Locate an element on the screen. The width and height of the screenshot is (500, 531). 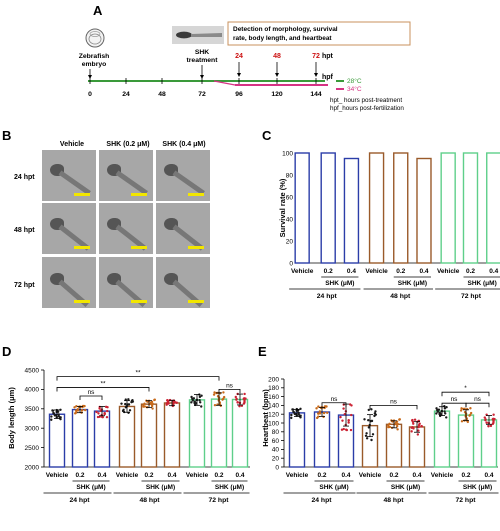
hpf-tick-label: 96 is located at coordinates (239, 94).